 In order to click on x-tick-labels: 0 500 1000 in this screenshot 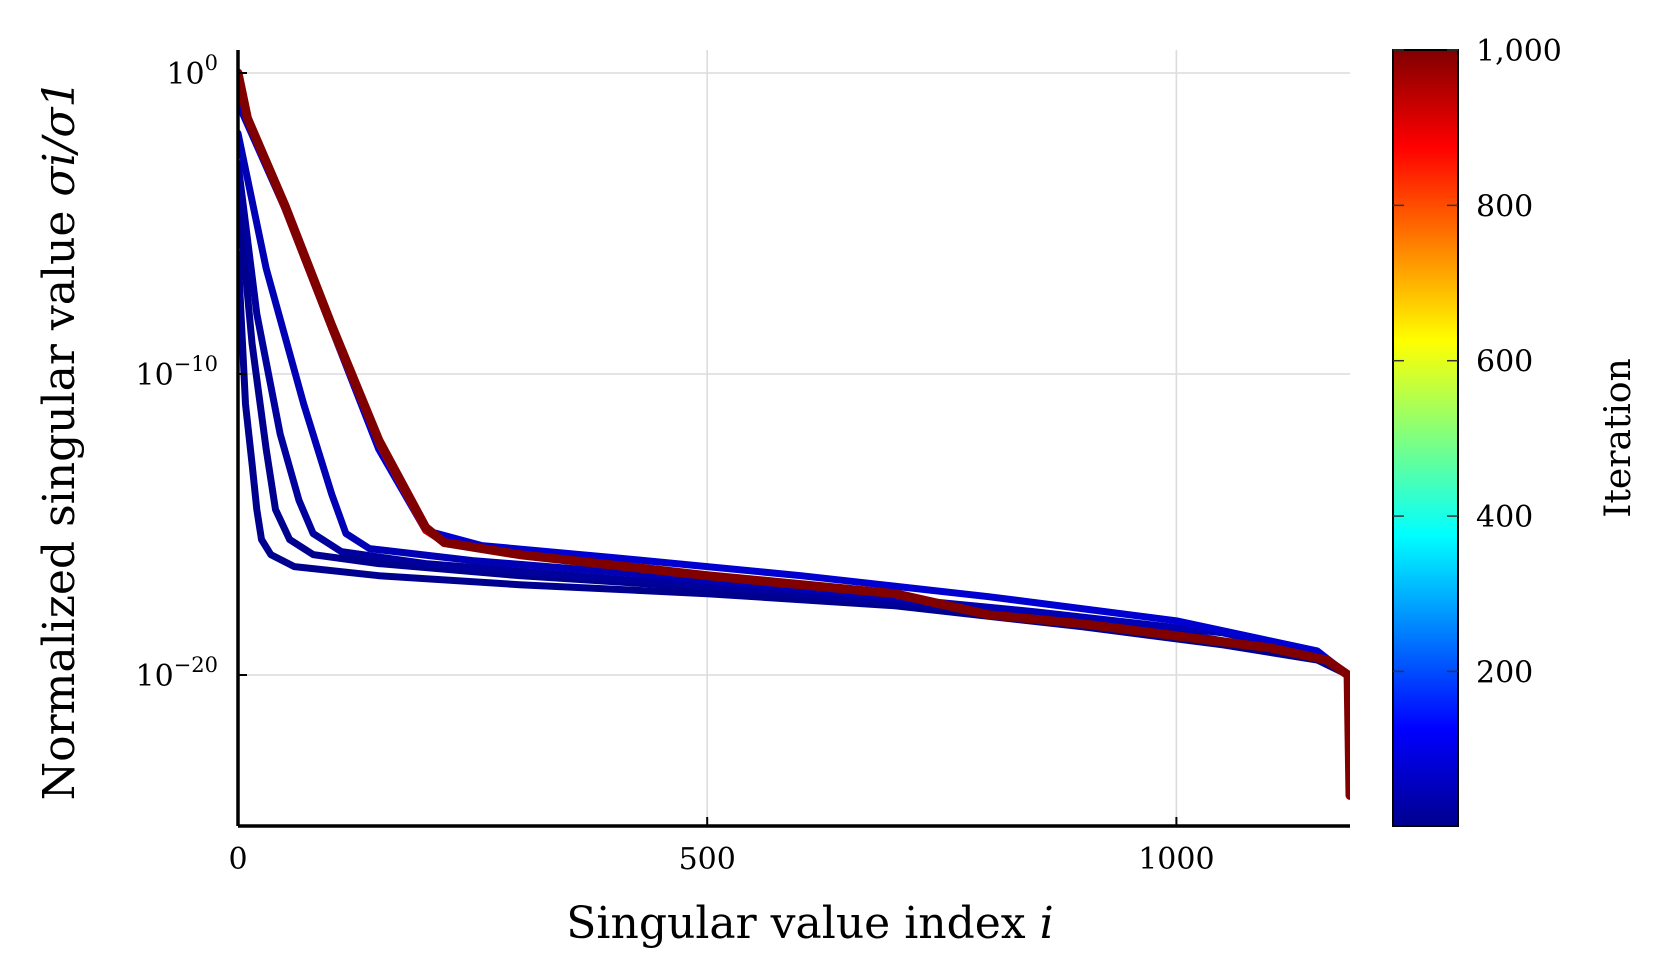, I will do `click(721, 847)`.